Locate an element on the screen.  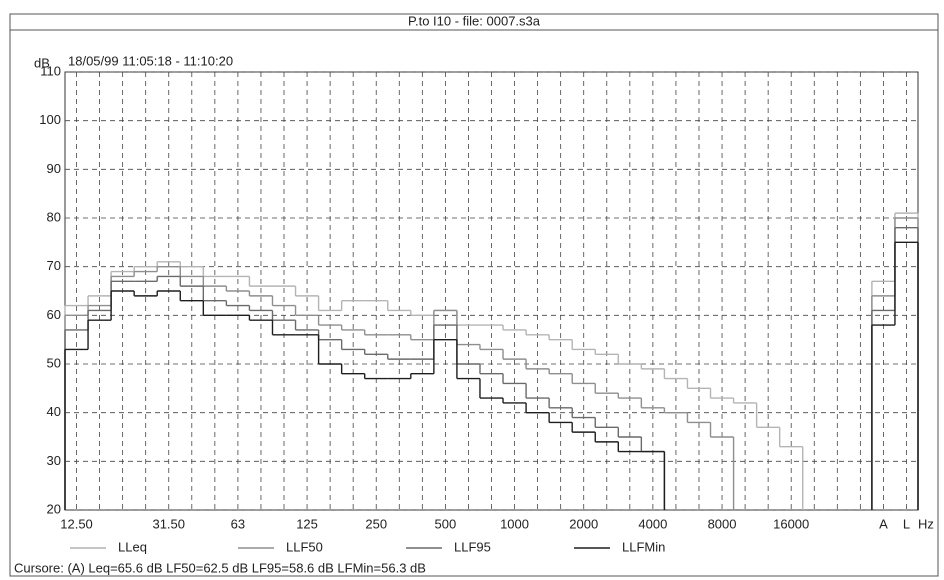
y-tick-label: 40 is located at coordinates (54, 411).